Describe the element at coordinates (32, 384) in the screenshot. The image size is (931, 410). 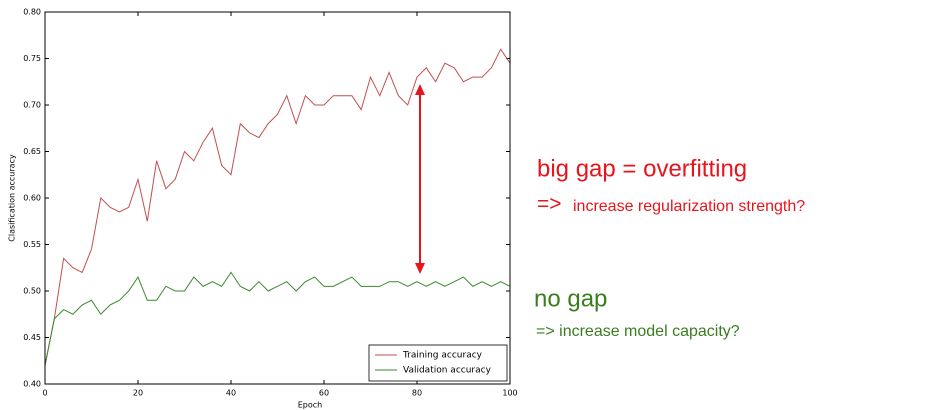
I see `y-tick-label: 0.40` at that location.